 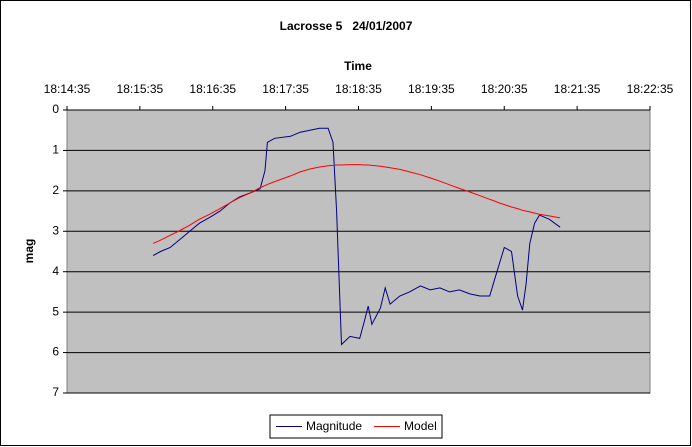 What do you see at coordinates (285, 89) in the screenshot?
I see `x-tick-label: 18:17:35` at bounding box center [285, 89].